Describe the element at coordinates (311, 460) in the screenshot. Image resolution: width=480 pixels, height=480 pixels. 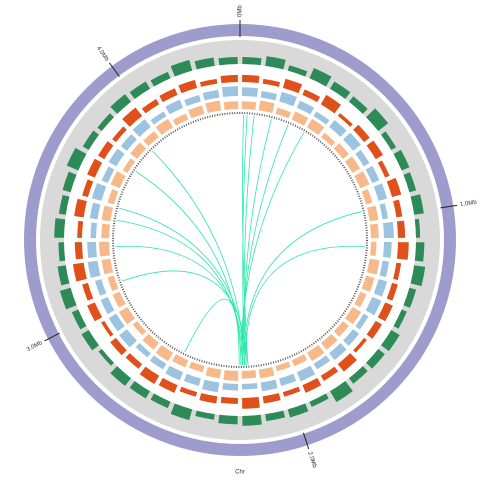
I see `tick-label: 2.0Mb` at that location.